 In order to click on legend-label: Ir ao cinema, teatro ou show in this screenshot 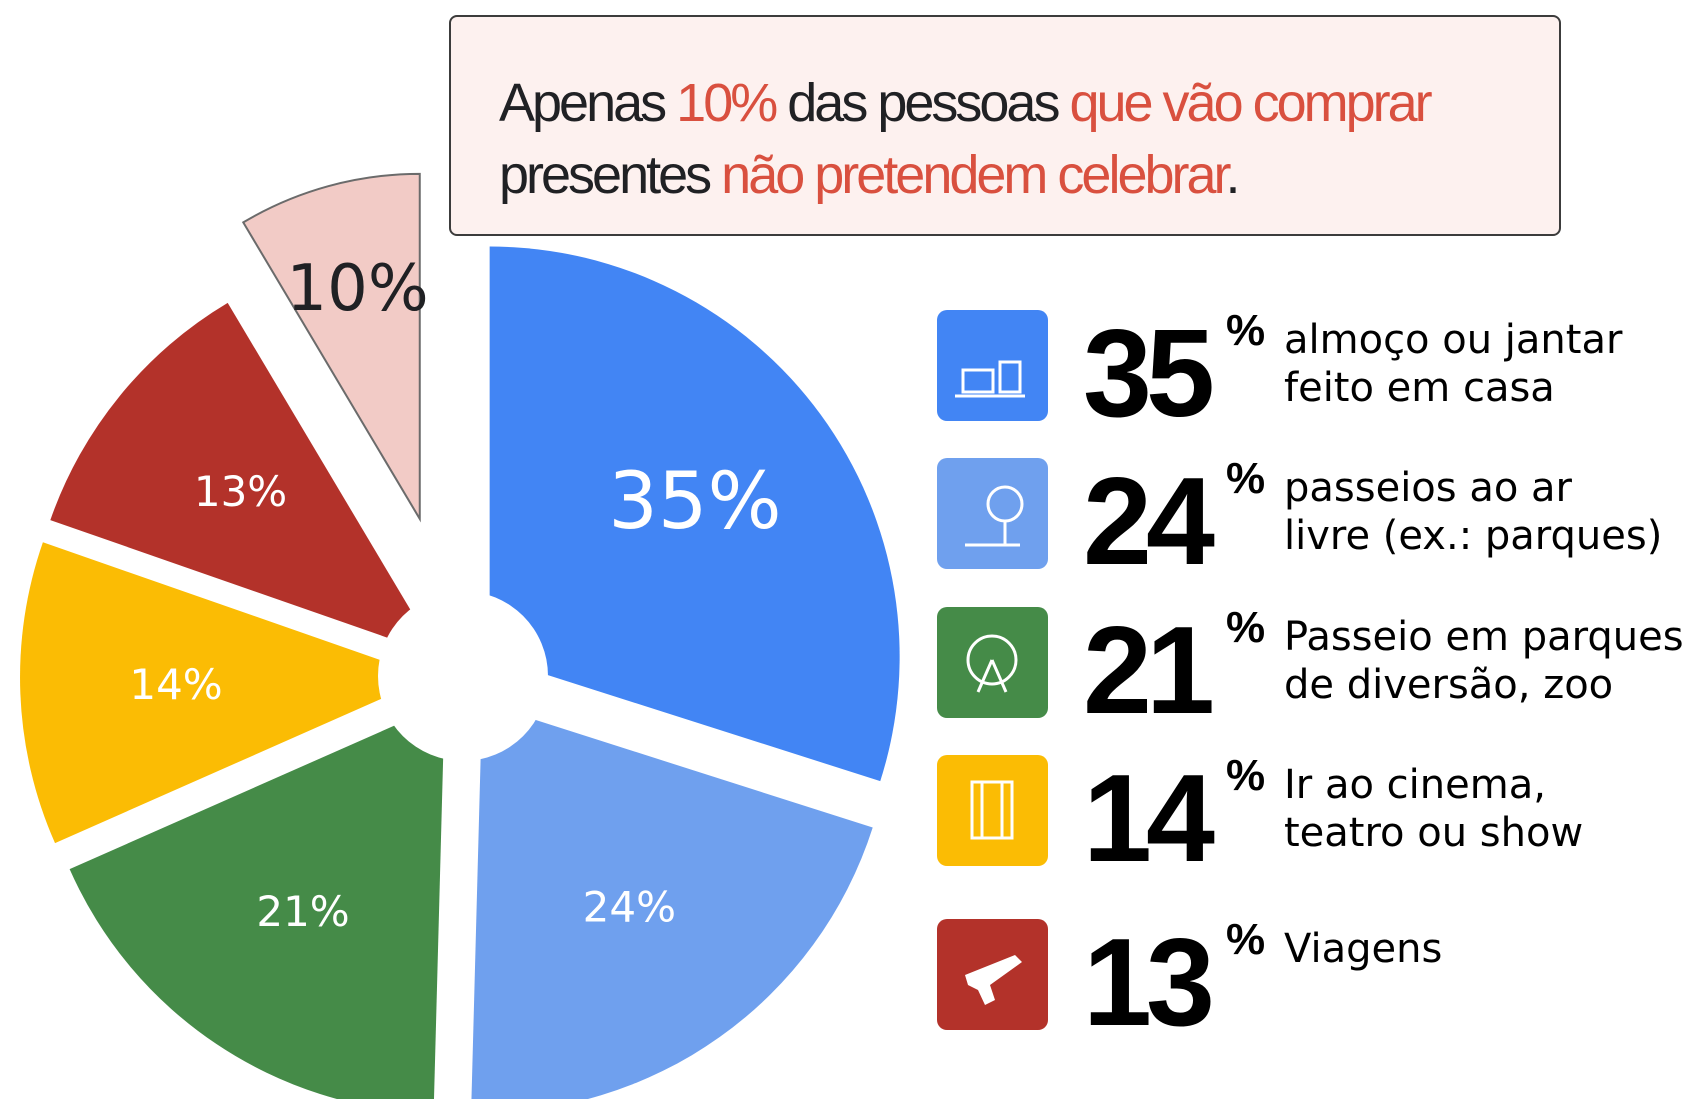, I will do `click(1434, 809)`.